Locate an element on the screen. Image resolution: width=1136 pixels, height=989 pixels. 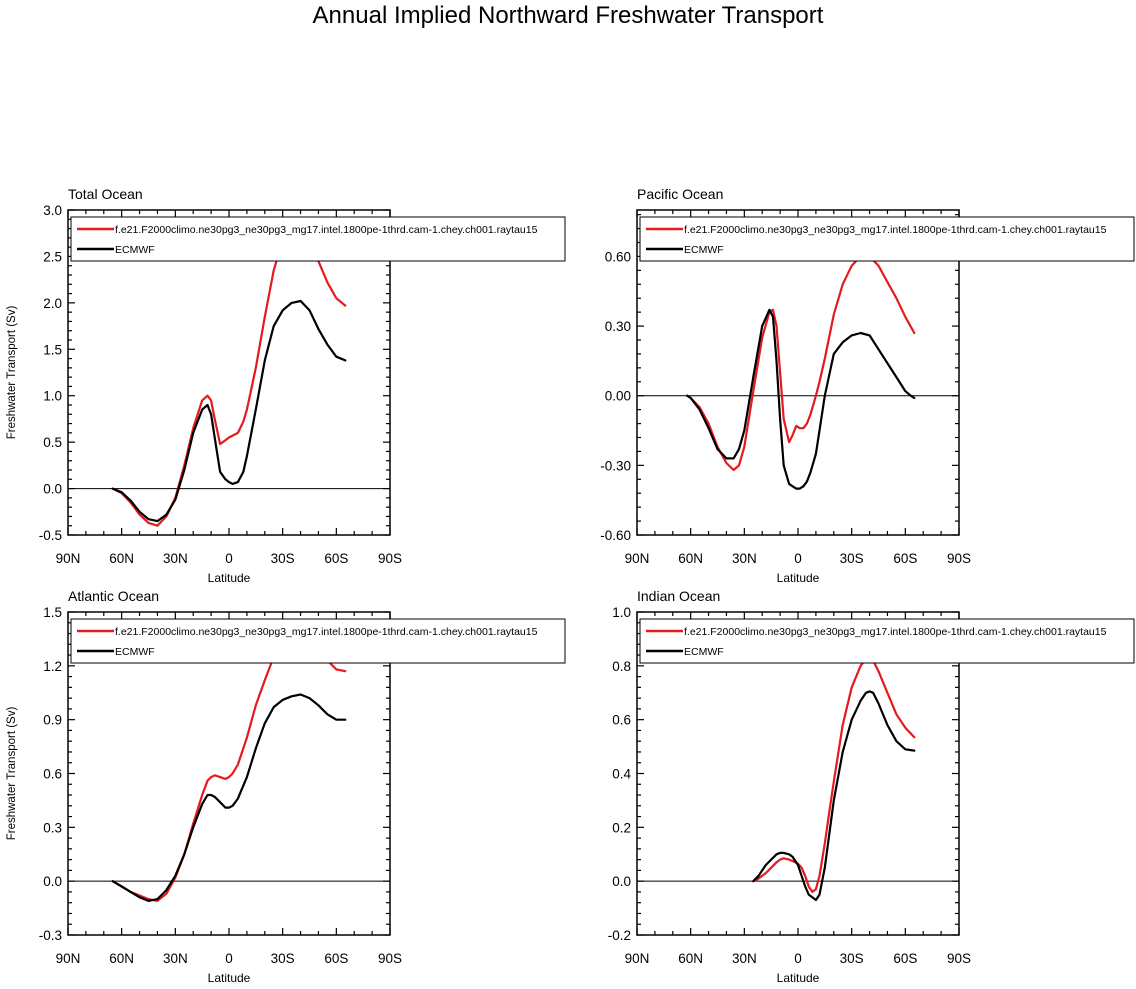
y-tick-label: 0.9 is located at coordinates (52, 720).